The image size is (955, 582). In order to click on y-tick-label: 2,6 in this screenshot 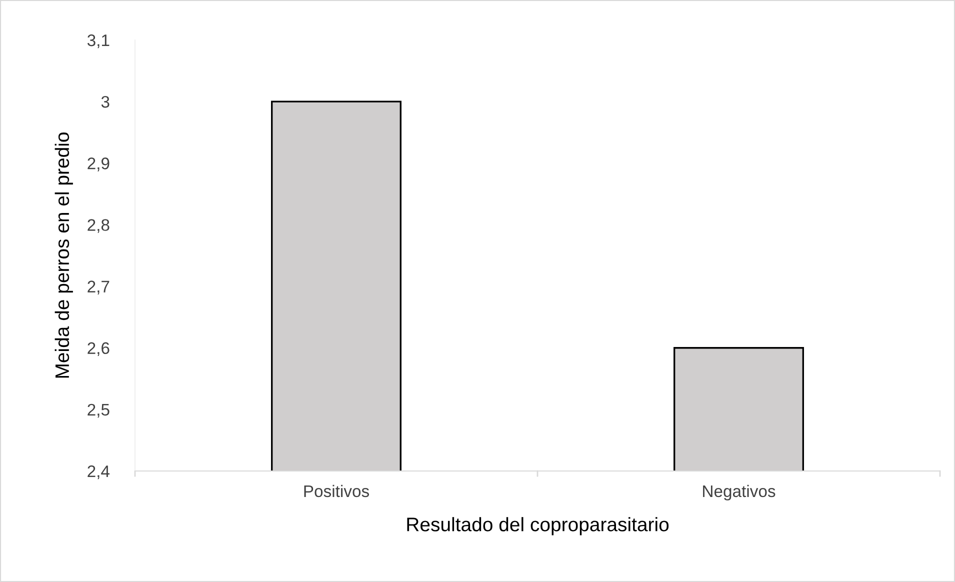, I will do `click(99, 349)`.